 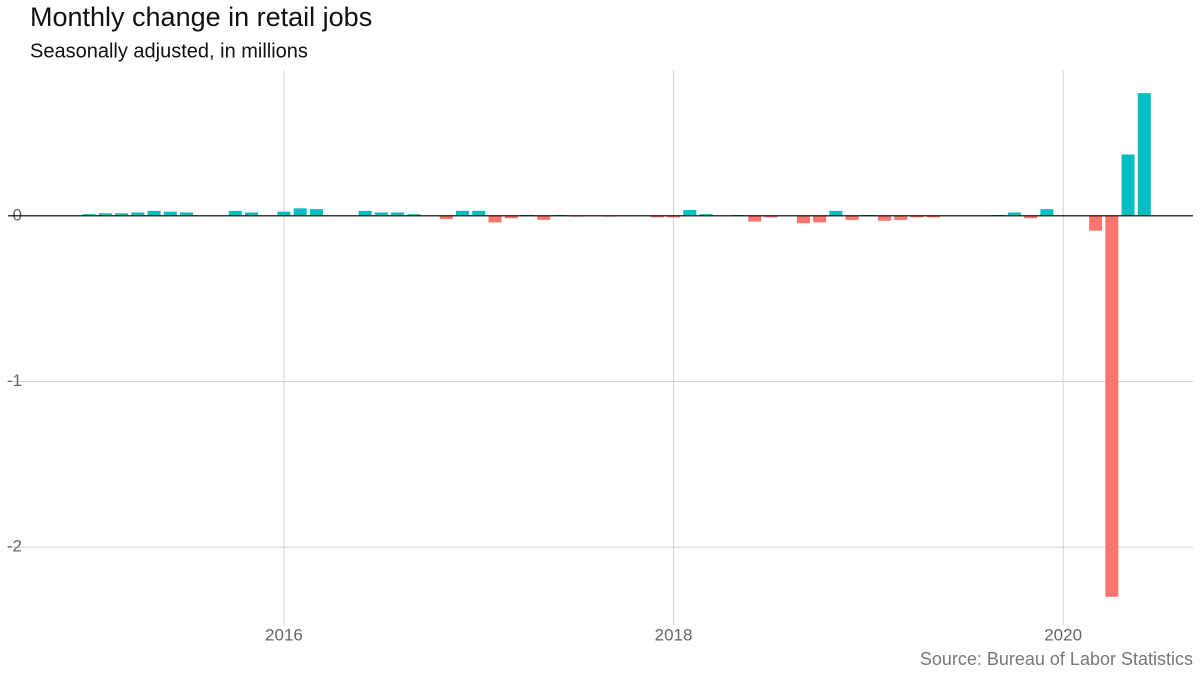 What do you see at coordinates (14, 546) in the screenshot?
I see `y-tick-label: -2` at bounding box center [14, 546].